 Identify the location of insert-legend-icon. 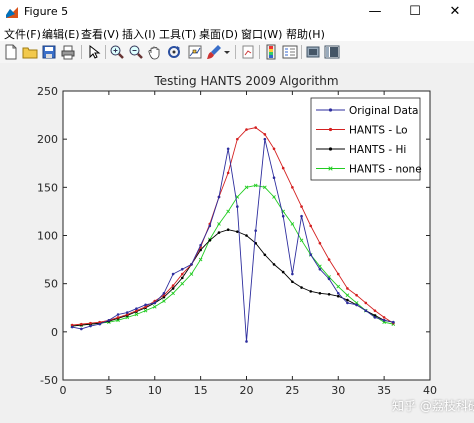
(290, 52).